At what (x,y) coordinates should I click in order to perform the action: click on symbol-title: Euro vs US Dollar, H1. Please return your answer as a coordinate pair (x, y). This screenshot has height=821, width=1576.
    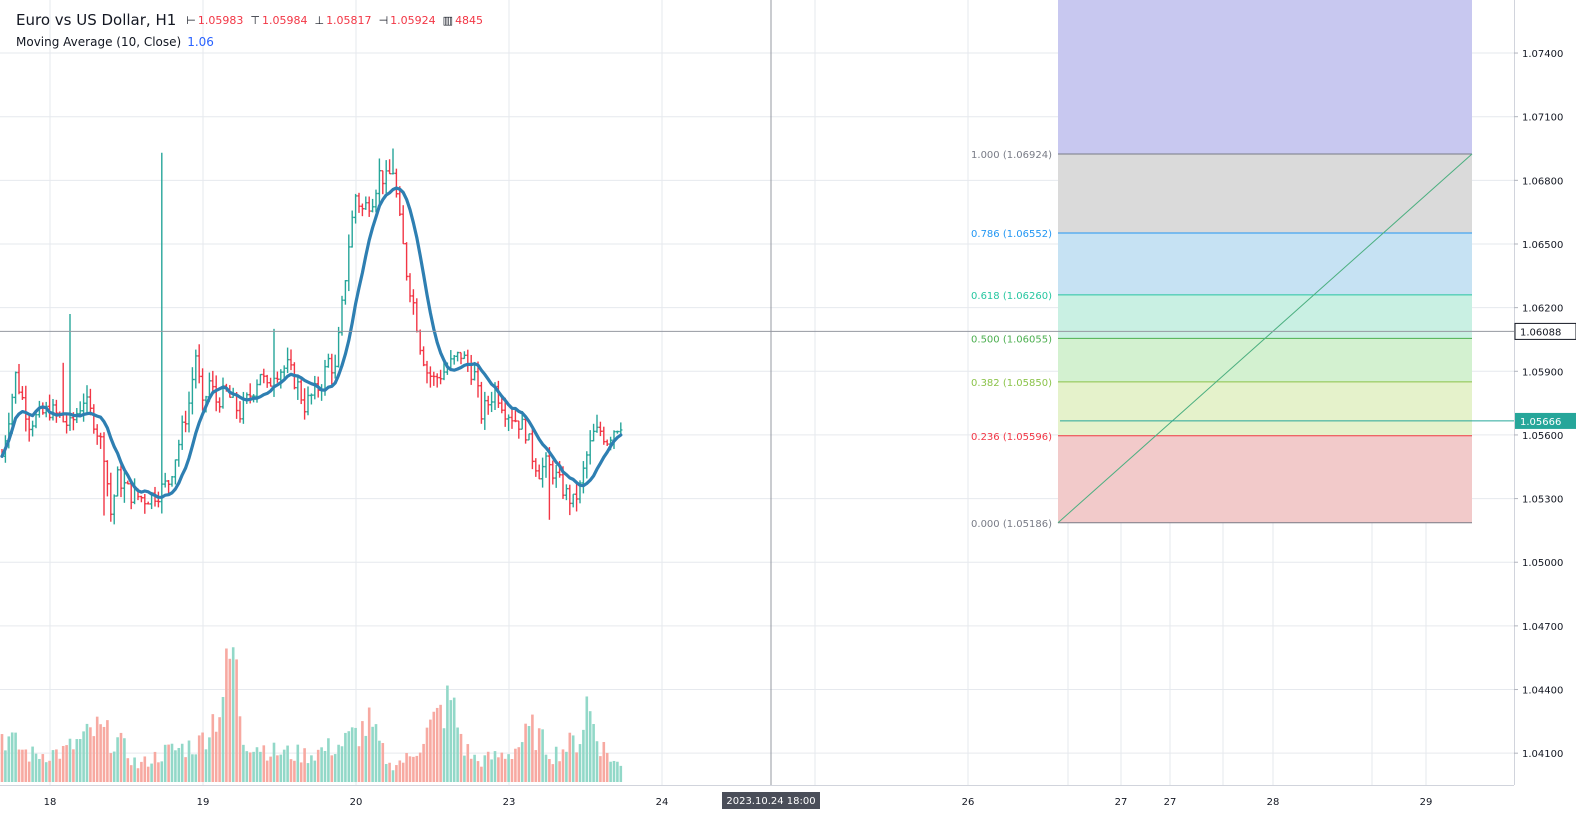
    Looking at the image, I should click on (96, 20).